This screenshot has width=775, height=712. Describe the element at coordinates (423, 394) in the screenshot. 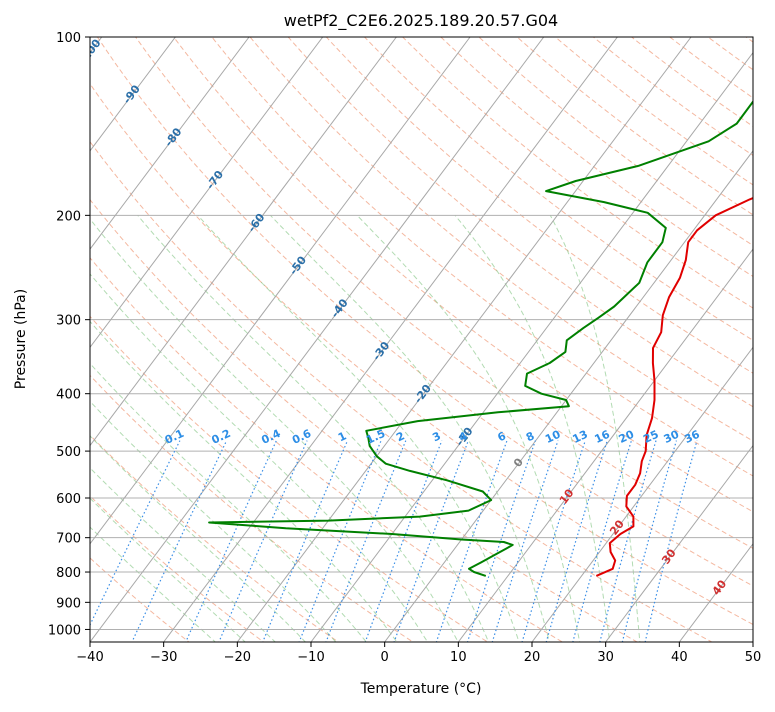

I see `isotherm-label: -20` at that location.